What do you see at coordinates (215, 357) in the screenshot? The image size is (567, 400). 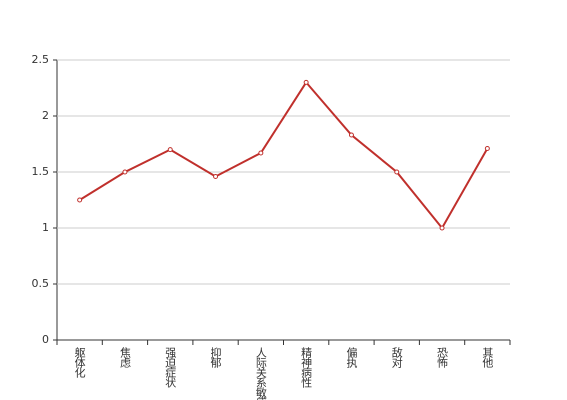 I see `x-tick-label: 抑郁` at bounding box center [215, 357].